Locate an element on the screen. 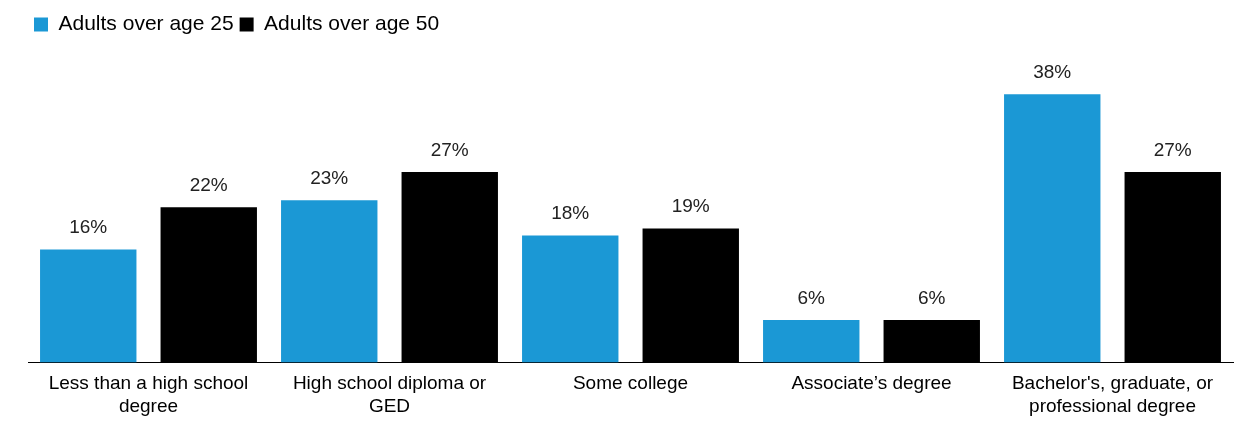 The width and height of the screenshot is (1245, 436). x-tick-label: Less than a high school degree is located at coordinates (148, 394).